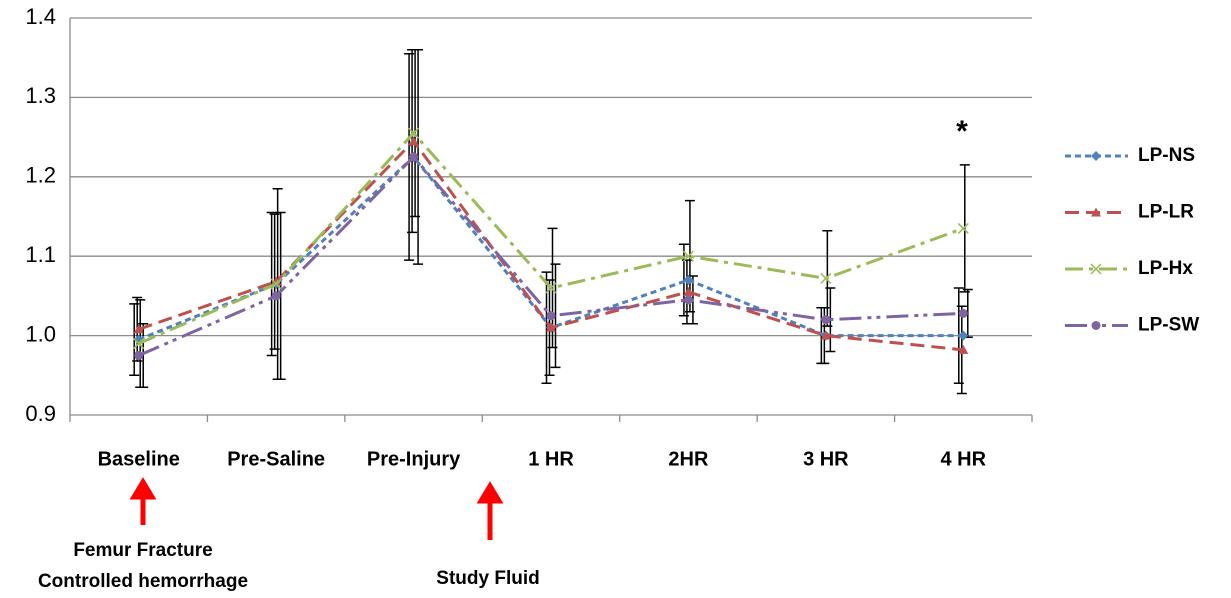  Describe the element at coordinates (40, 333) in the screenshot. I see `y-tick-label: 1.0` at that location.